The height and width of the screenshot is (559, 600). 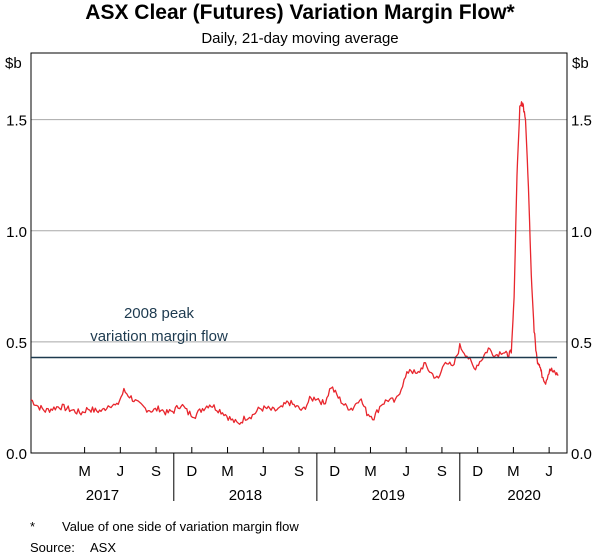 What do you see at coordinates (315, 475) in the screenshot?
I see `x-ticks: M J S D M J S D M J S D M J 2017 2018 2019 2020` at bounding box center [315, 475].